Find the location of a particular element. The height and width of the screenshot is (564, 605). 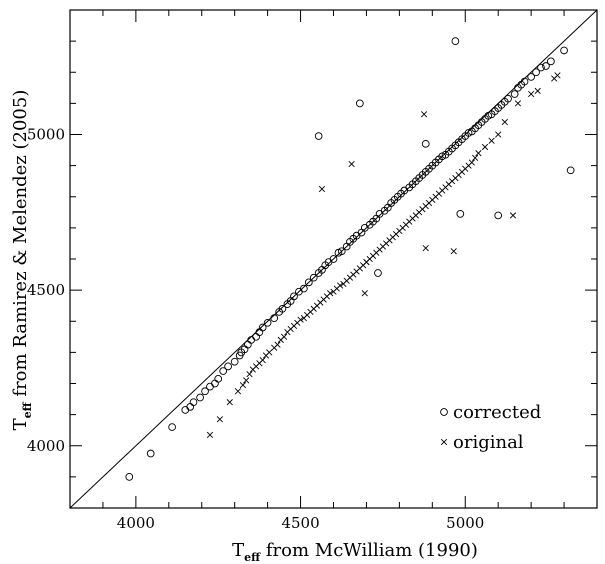

x-axis-label: Teff from McWilliam (1990) is located at coordinates (355, 552).